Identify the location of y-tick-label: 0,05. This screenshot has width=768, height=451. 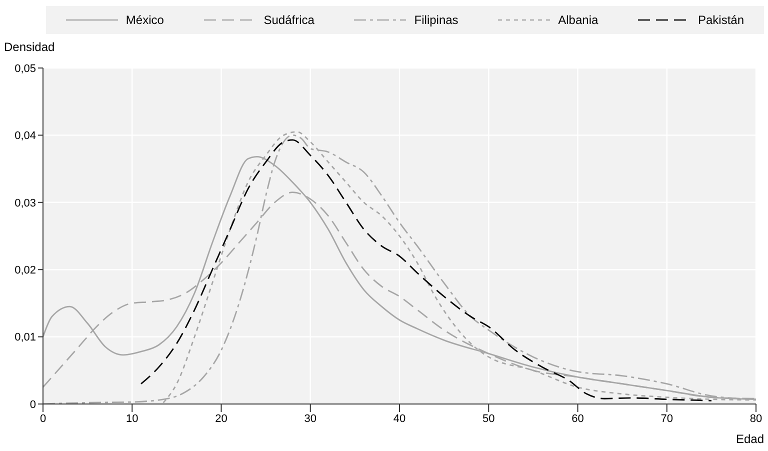
(25, 68).